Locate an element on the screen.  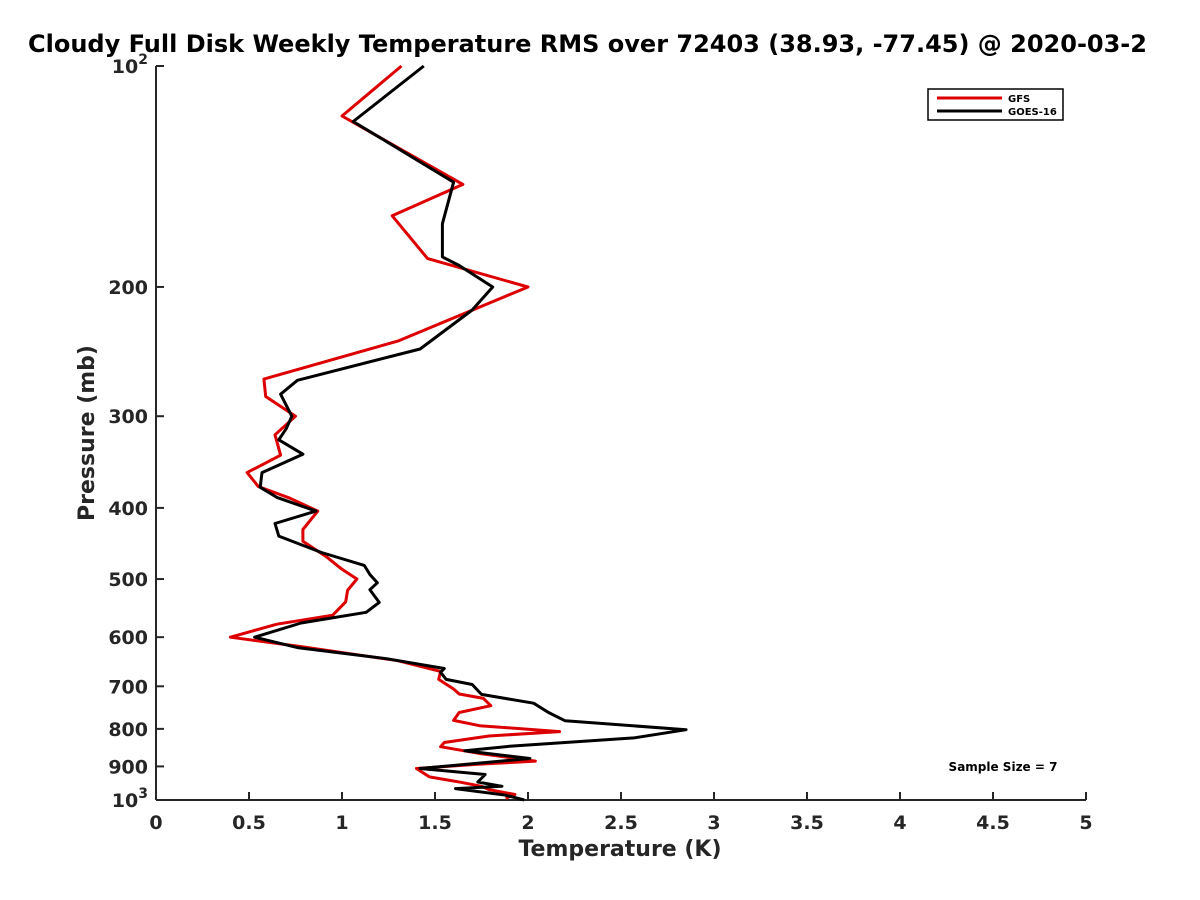
y-tick-label: 500 is located at coordinates (128, 580).